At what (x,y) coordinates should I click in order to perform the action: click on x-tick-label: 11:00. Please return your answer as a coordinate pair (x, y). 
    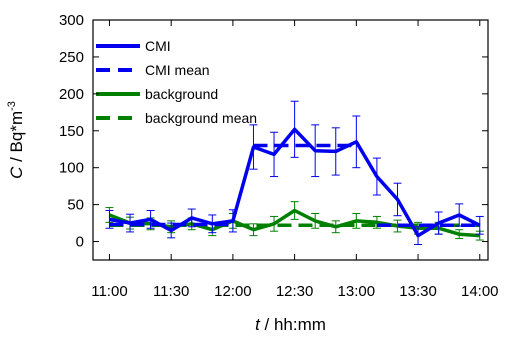
    Looking at the image, I should click on (109, 291).